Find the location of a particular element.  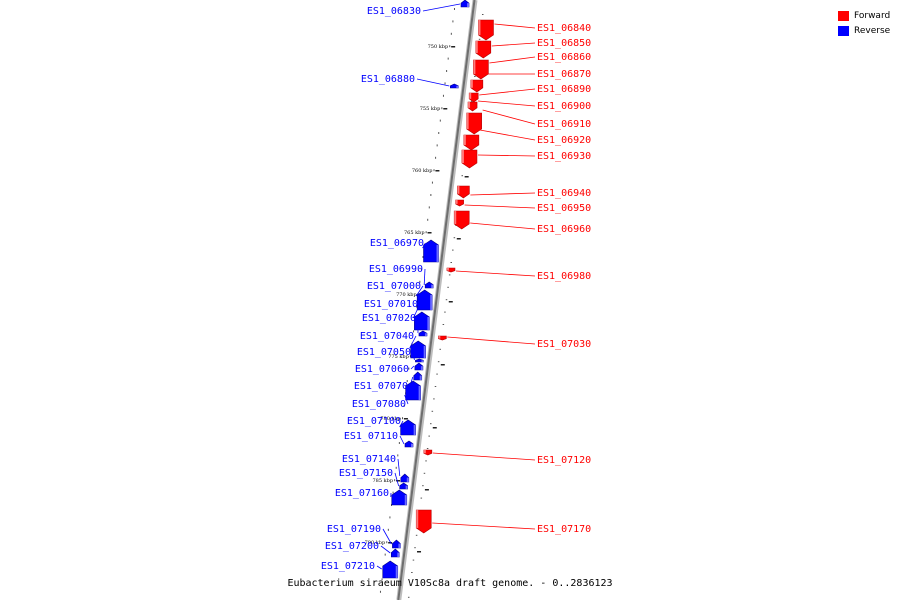

forward-gene: ES1_06870 is located at coordinates (530, 81).